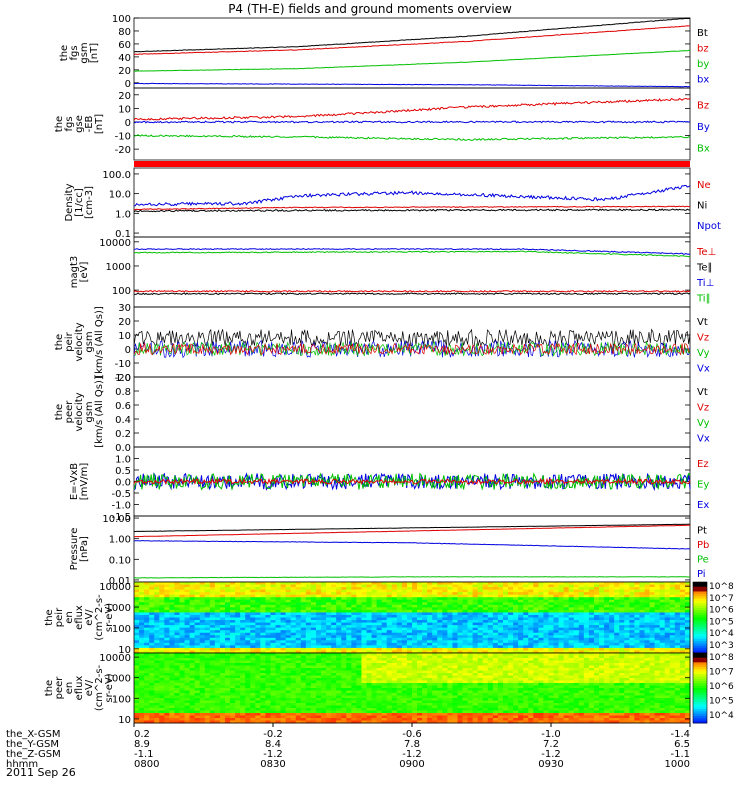 The height and width of the screenshot is (800, 750). I want to click on y-axis-label-line: eflux, so click(79, 617).